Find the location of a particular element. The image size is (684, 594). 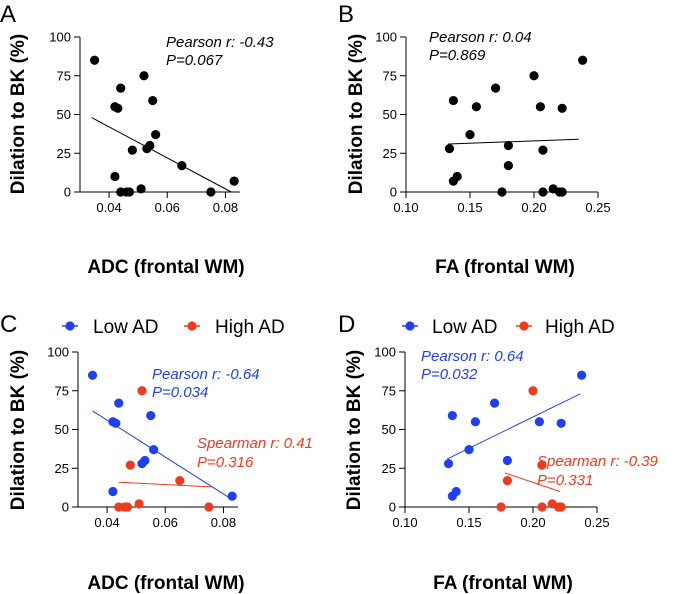

panel-c-high-ad-fit-line is located at coordinates (165, 484).